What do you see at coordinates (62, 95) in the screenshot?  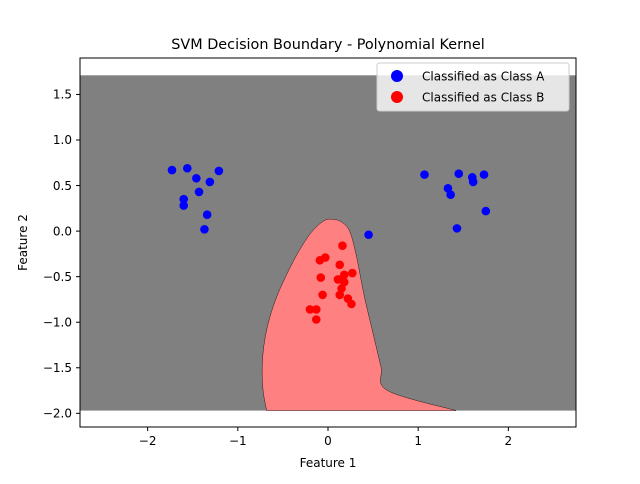 I see `y-tick-label: 1.5` at bounding box center [62, 95].